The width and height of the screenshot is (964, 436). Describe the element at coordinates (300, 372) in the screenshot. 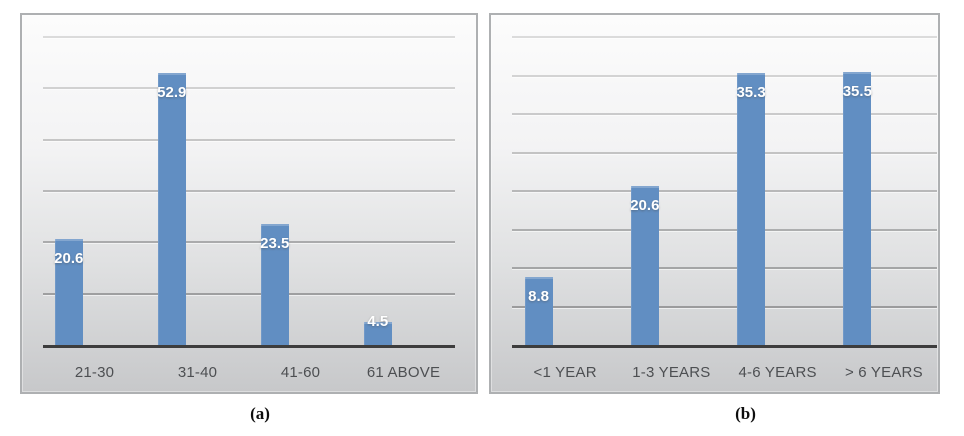

I see `category-label: 41-60` at that location.